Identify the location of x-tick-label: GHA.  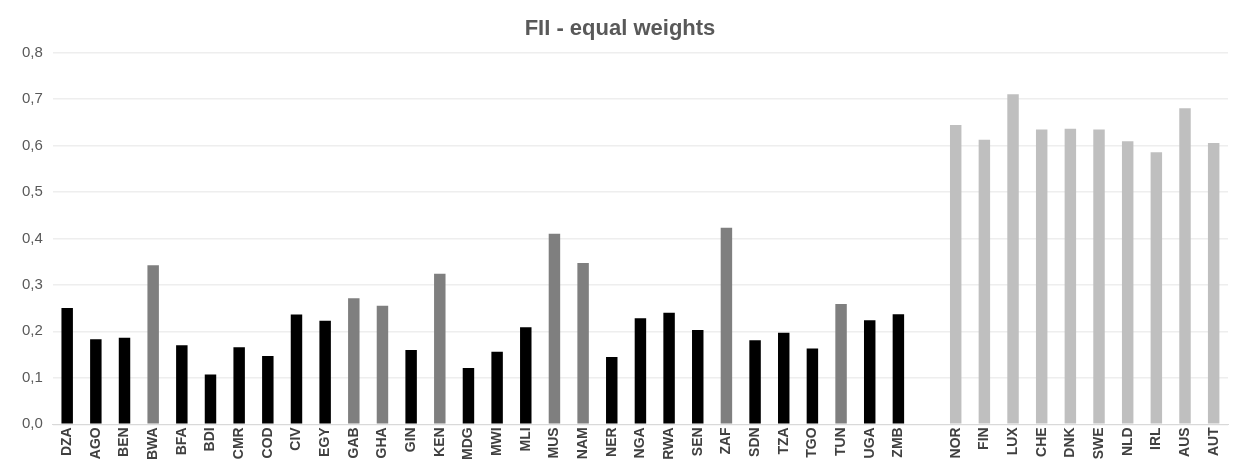
(381, 443).